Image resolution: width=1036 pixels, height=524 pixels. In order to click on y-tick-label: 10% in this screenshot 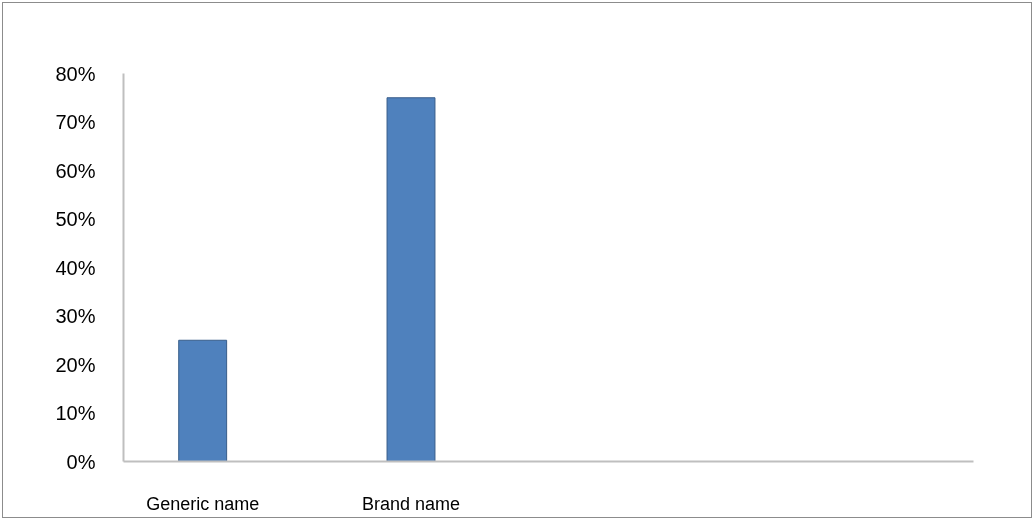, I will do `click(75, 413)`.